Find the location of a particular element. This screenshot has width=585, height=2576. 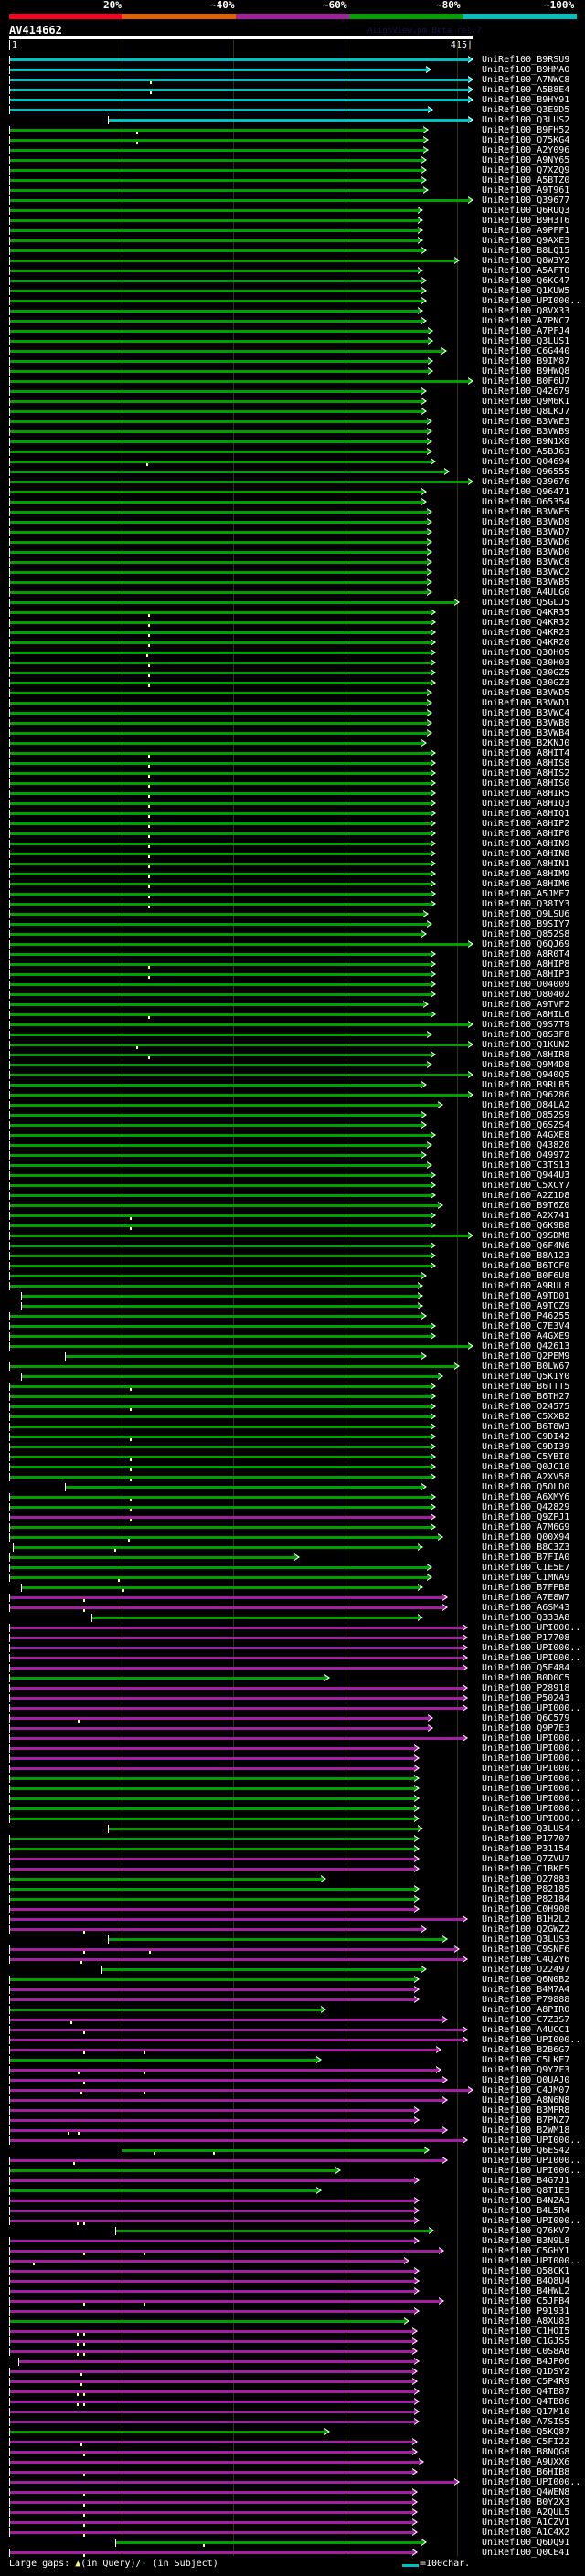

hit-label: UniRef100_B3VWC4 is located at coordinates (526, 713).